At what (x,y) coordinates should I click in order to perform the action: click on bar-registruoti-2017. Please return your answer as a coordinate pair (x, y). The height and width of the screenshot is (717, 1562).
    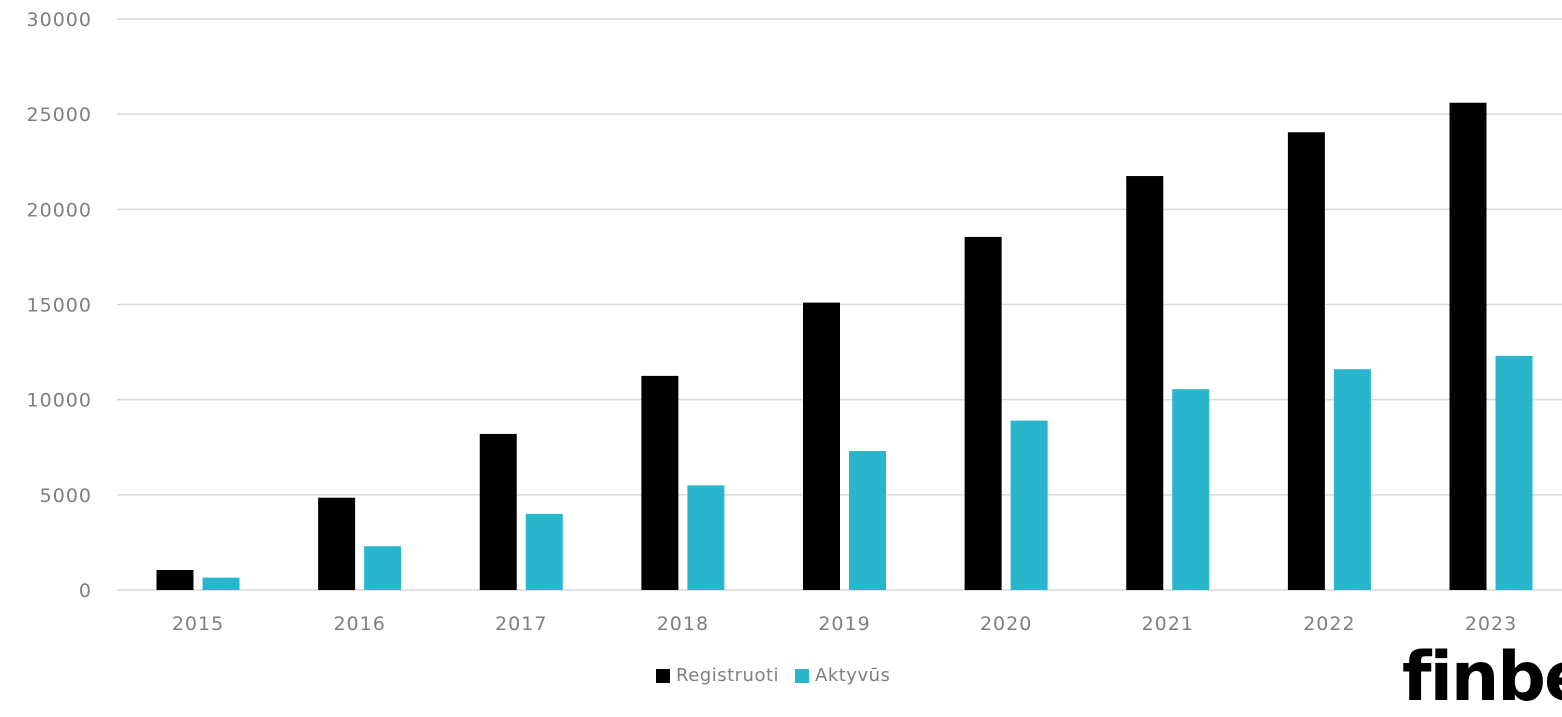
    Looking at the image, I should click on (498, 511).